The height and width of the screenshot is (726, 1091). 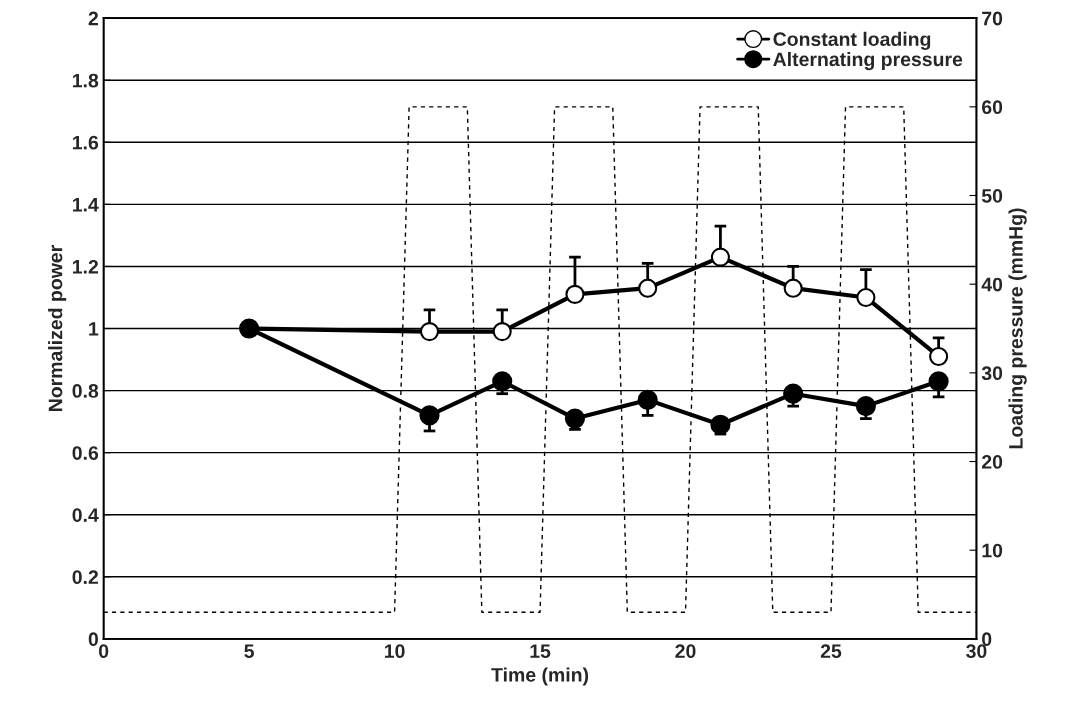 I want to click on y2-tick-label: 40, so click(x=992, y=284).